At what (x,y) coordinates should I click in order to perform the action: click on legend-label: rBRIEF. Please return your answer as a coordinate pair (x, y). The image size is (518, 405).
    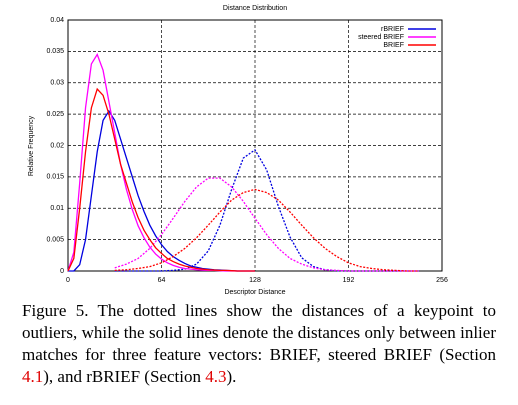
    Looking at the image, I should click on (392, 29).